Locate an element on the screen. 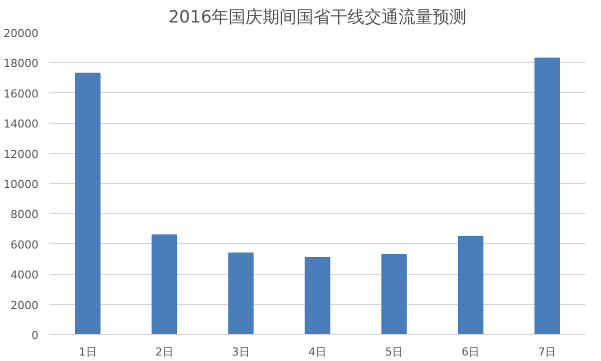 The image size is (601, 361). y-tick-label: 16000 is located at coordinates (21, 93).